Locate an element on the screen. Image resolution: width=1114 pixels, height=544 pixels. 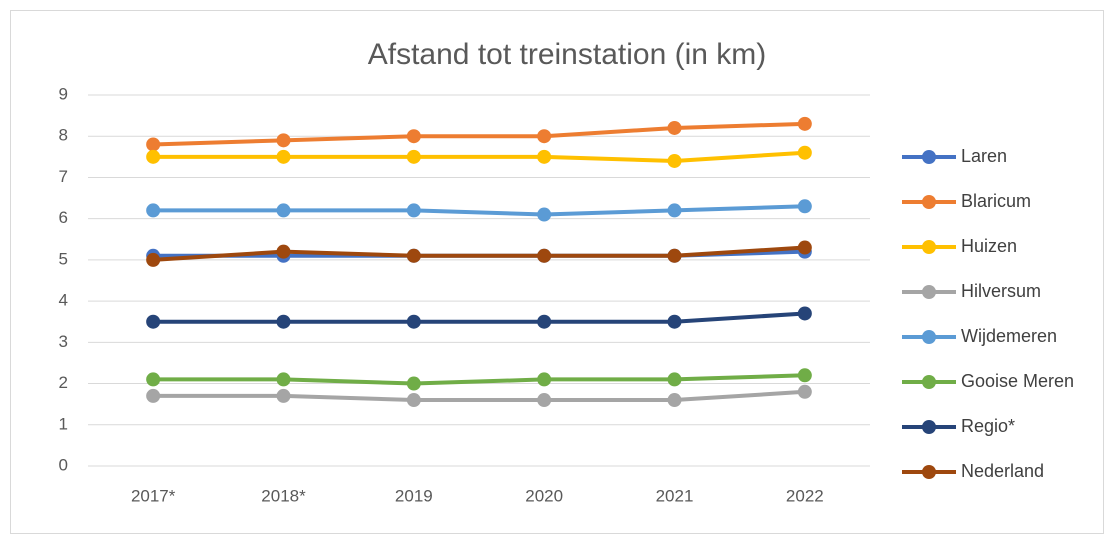
x-tick-label: 2022 is located at coordinates (805, 495).